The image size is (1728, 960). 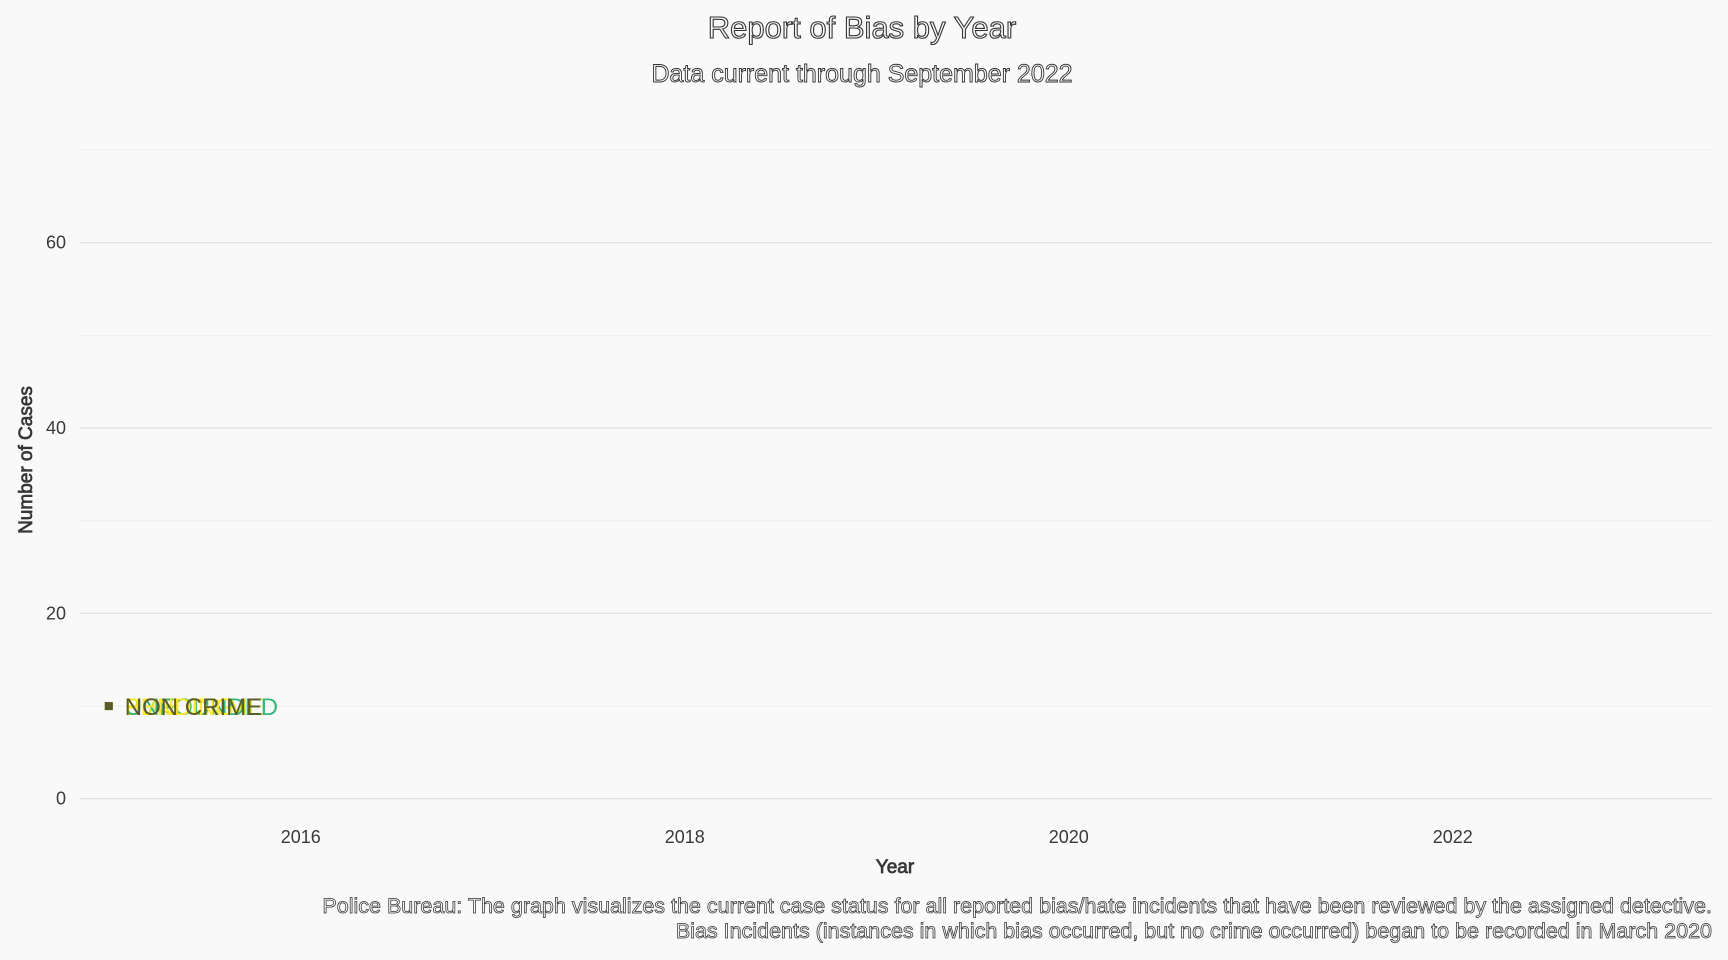 I want to click on y-tick-label: 0, so click(x=61, y=799).